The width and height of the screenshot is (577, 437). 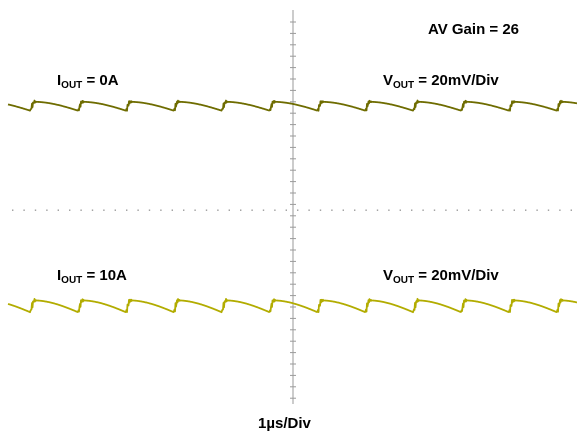 I want to click on bottom-voltage-subscript: OUT, so click(x=404, y=280).